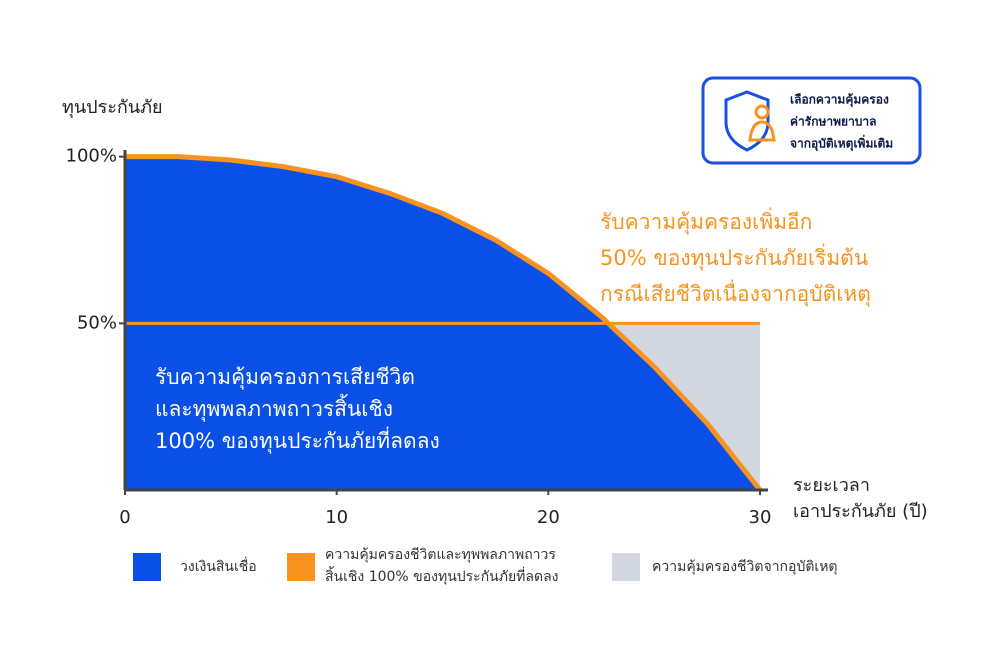 The image size is (1000, 667). What do you see at coordinates (735, 293) in the screenshot?
I see `annotation: กรณีเสียชีวิตเนื่องจากอุบัติเหตุ` at bounding box center [735, 293].